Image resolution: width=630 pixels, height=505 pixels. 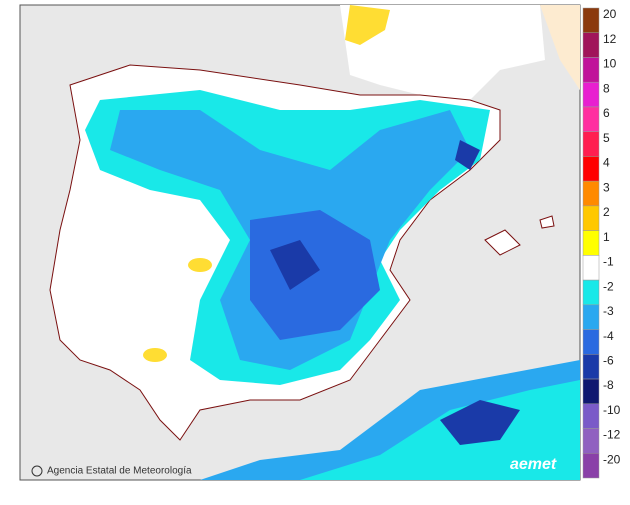 I want to click on legend-label: 12, so click(x=610, y=39).